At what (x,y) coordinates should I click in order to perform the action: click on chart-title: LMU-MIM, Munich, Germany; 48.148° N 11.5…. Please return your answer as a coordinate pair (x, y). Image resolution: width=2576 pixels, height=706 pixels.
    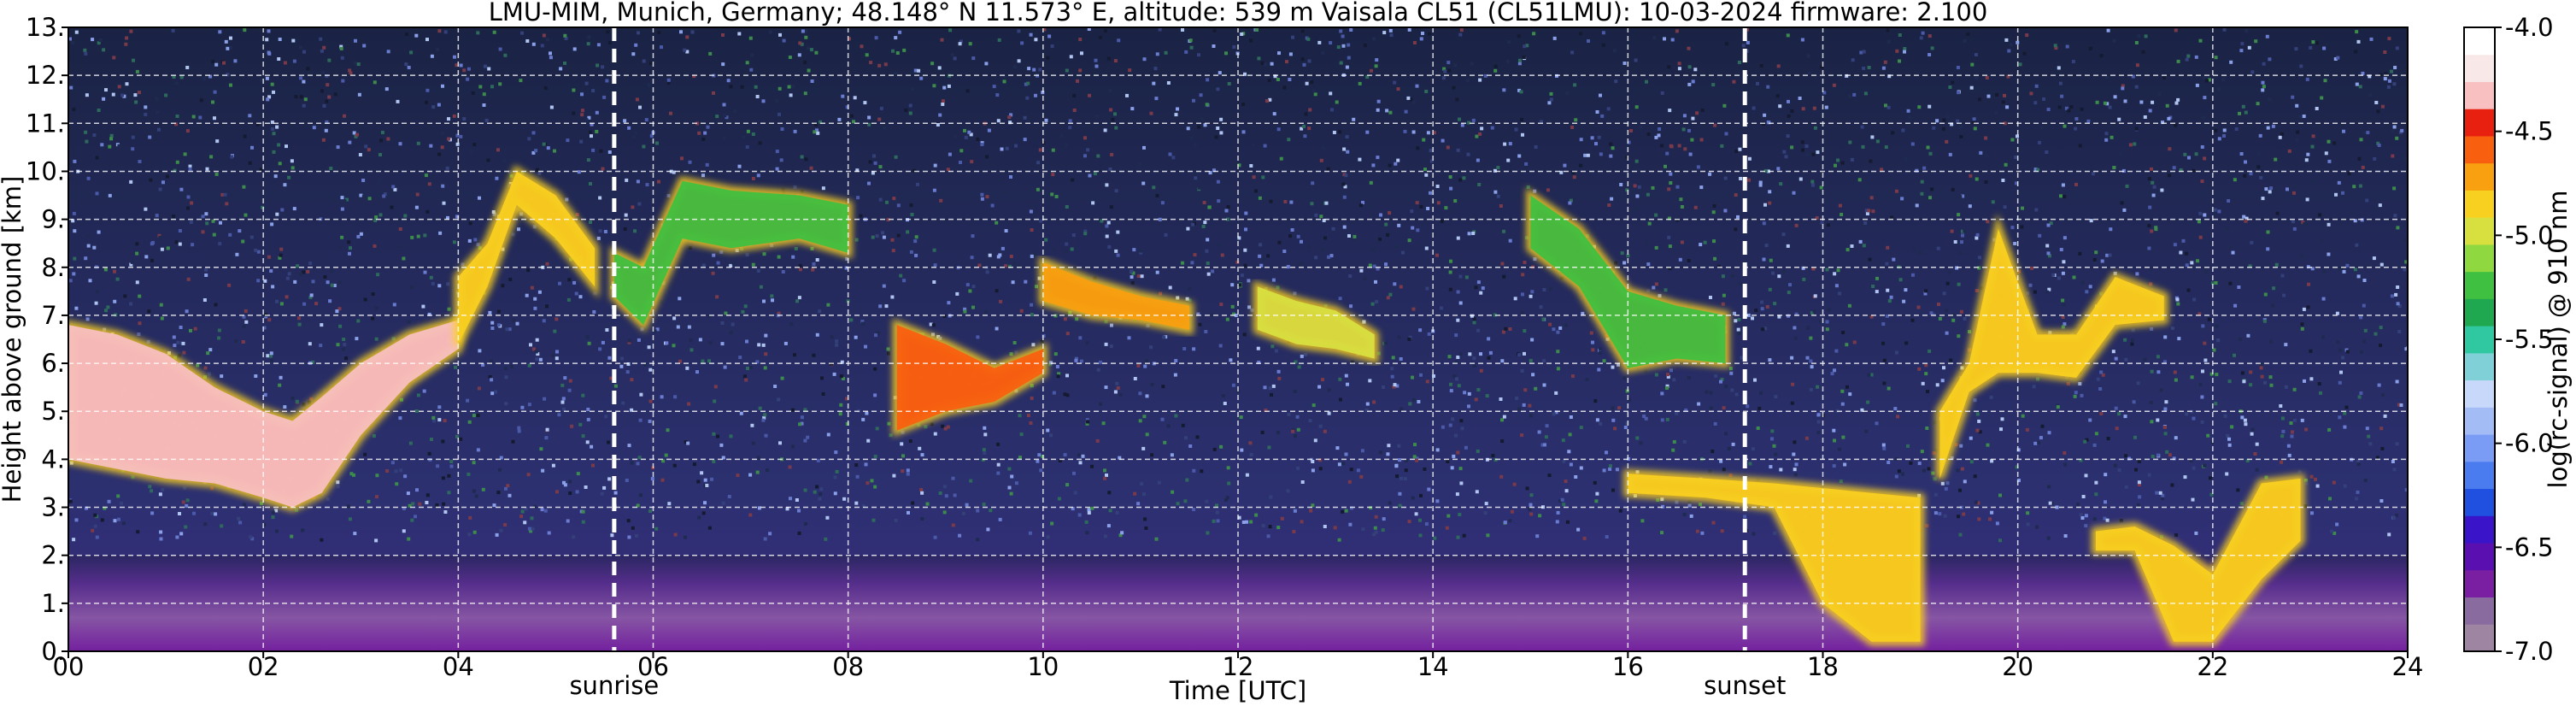
    Looking at the image, I should click on (1238, 13).